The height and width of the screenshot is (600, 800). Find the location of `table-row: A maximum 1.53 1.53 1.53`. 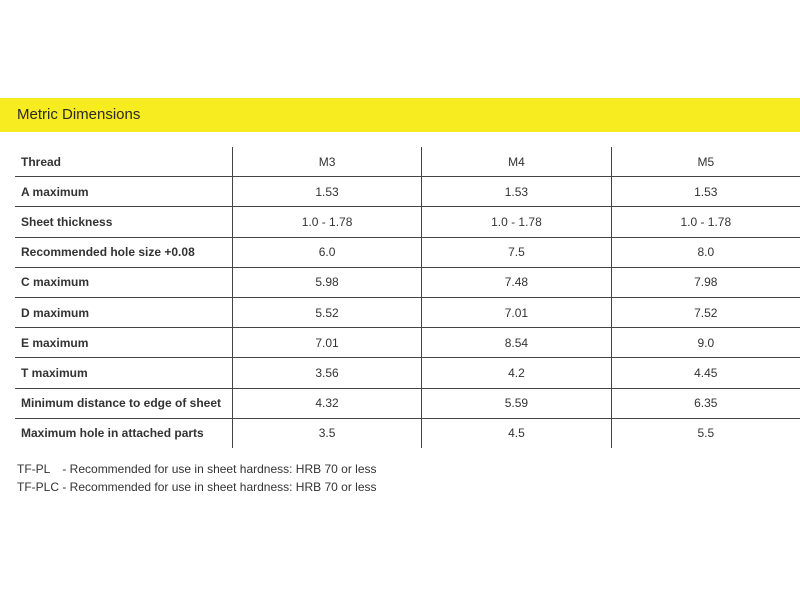

table-row: A maximum 1.53 1.53 1.53 is located at coordinates (407, 192).